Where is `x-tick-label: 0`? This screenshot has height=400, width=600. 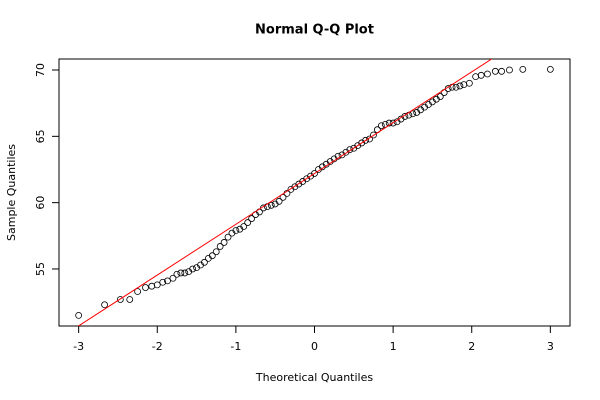 x-tick-label: 0 is located at coordinates (314, 346).